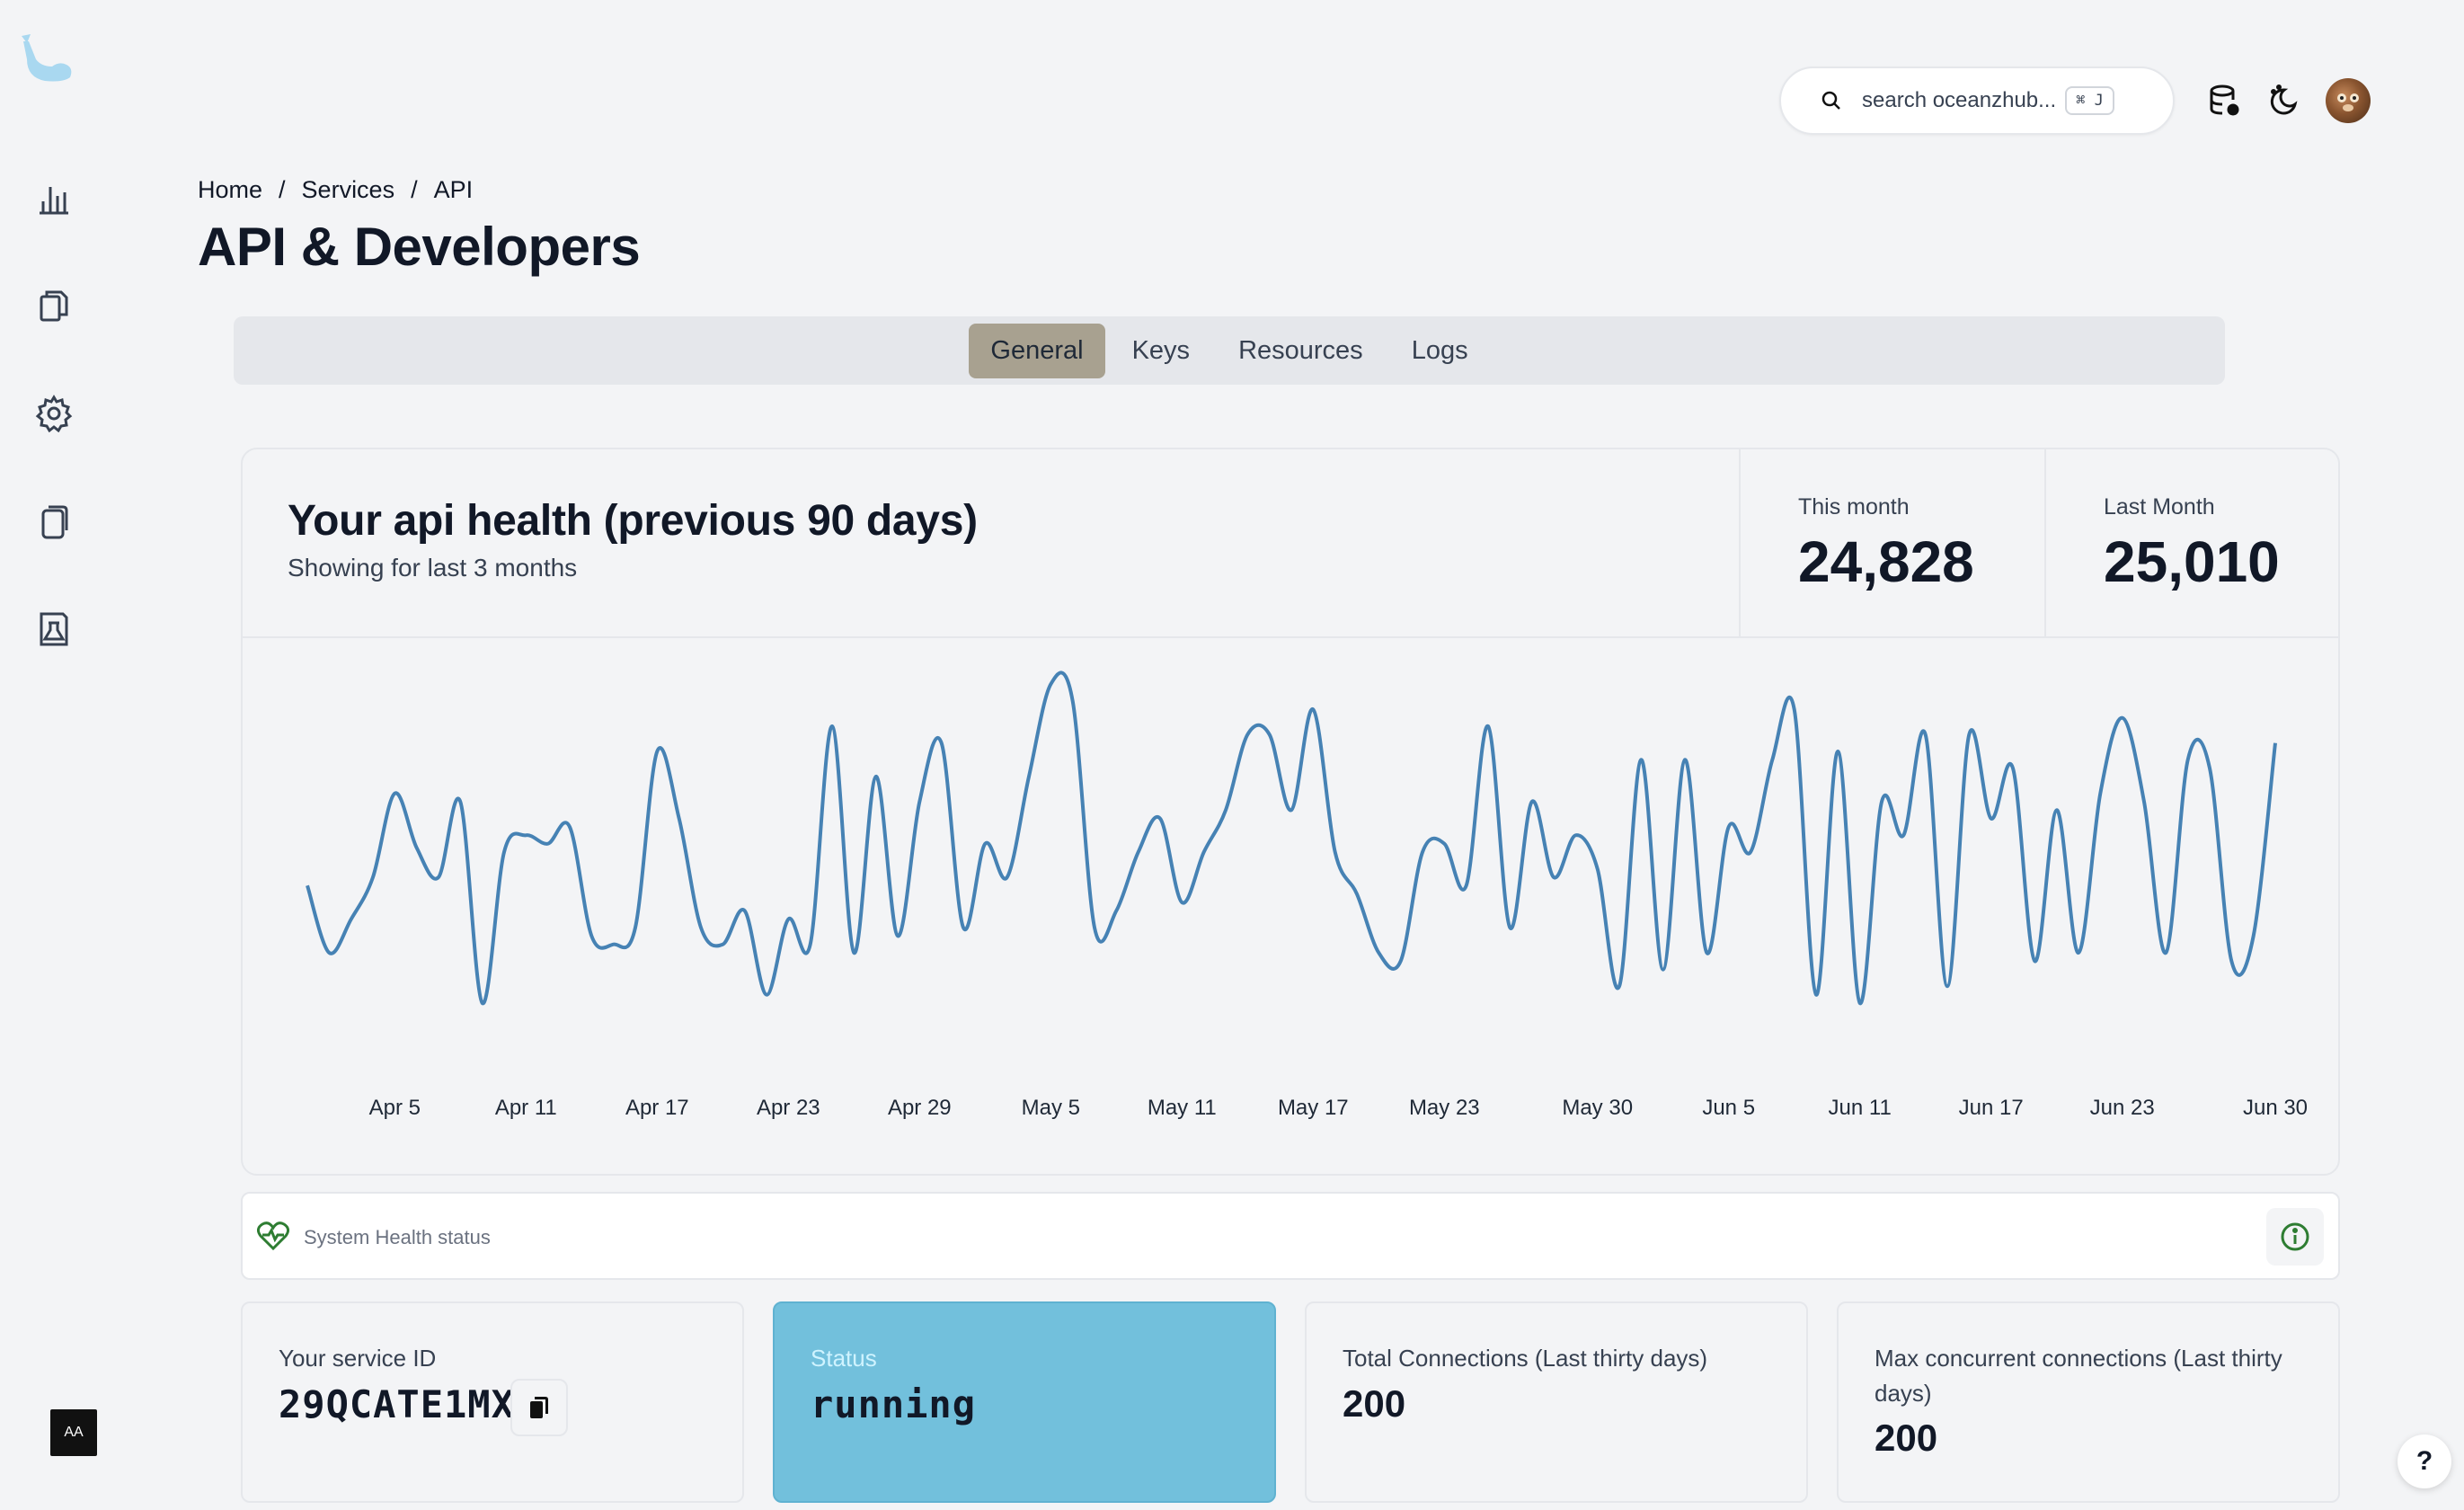 The height and width of the screenshot is (1510, 2464). Describe the element at coordinates (2122, 1108) in the screenshot. I see `x-tick-label: Jun 23` at that location.